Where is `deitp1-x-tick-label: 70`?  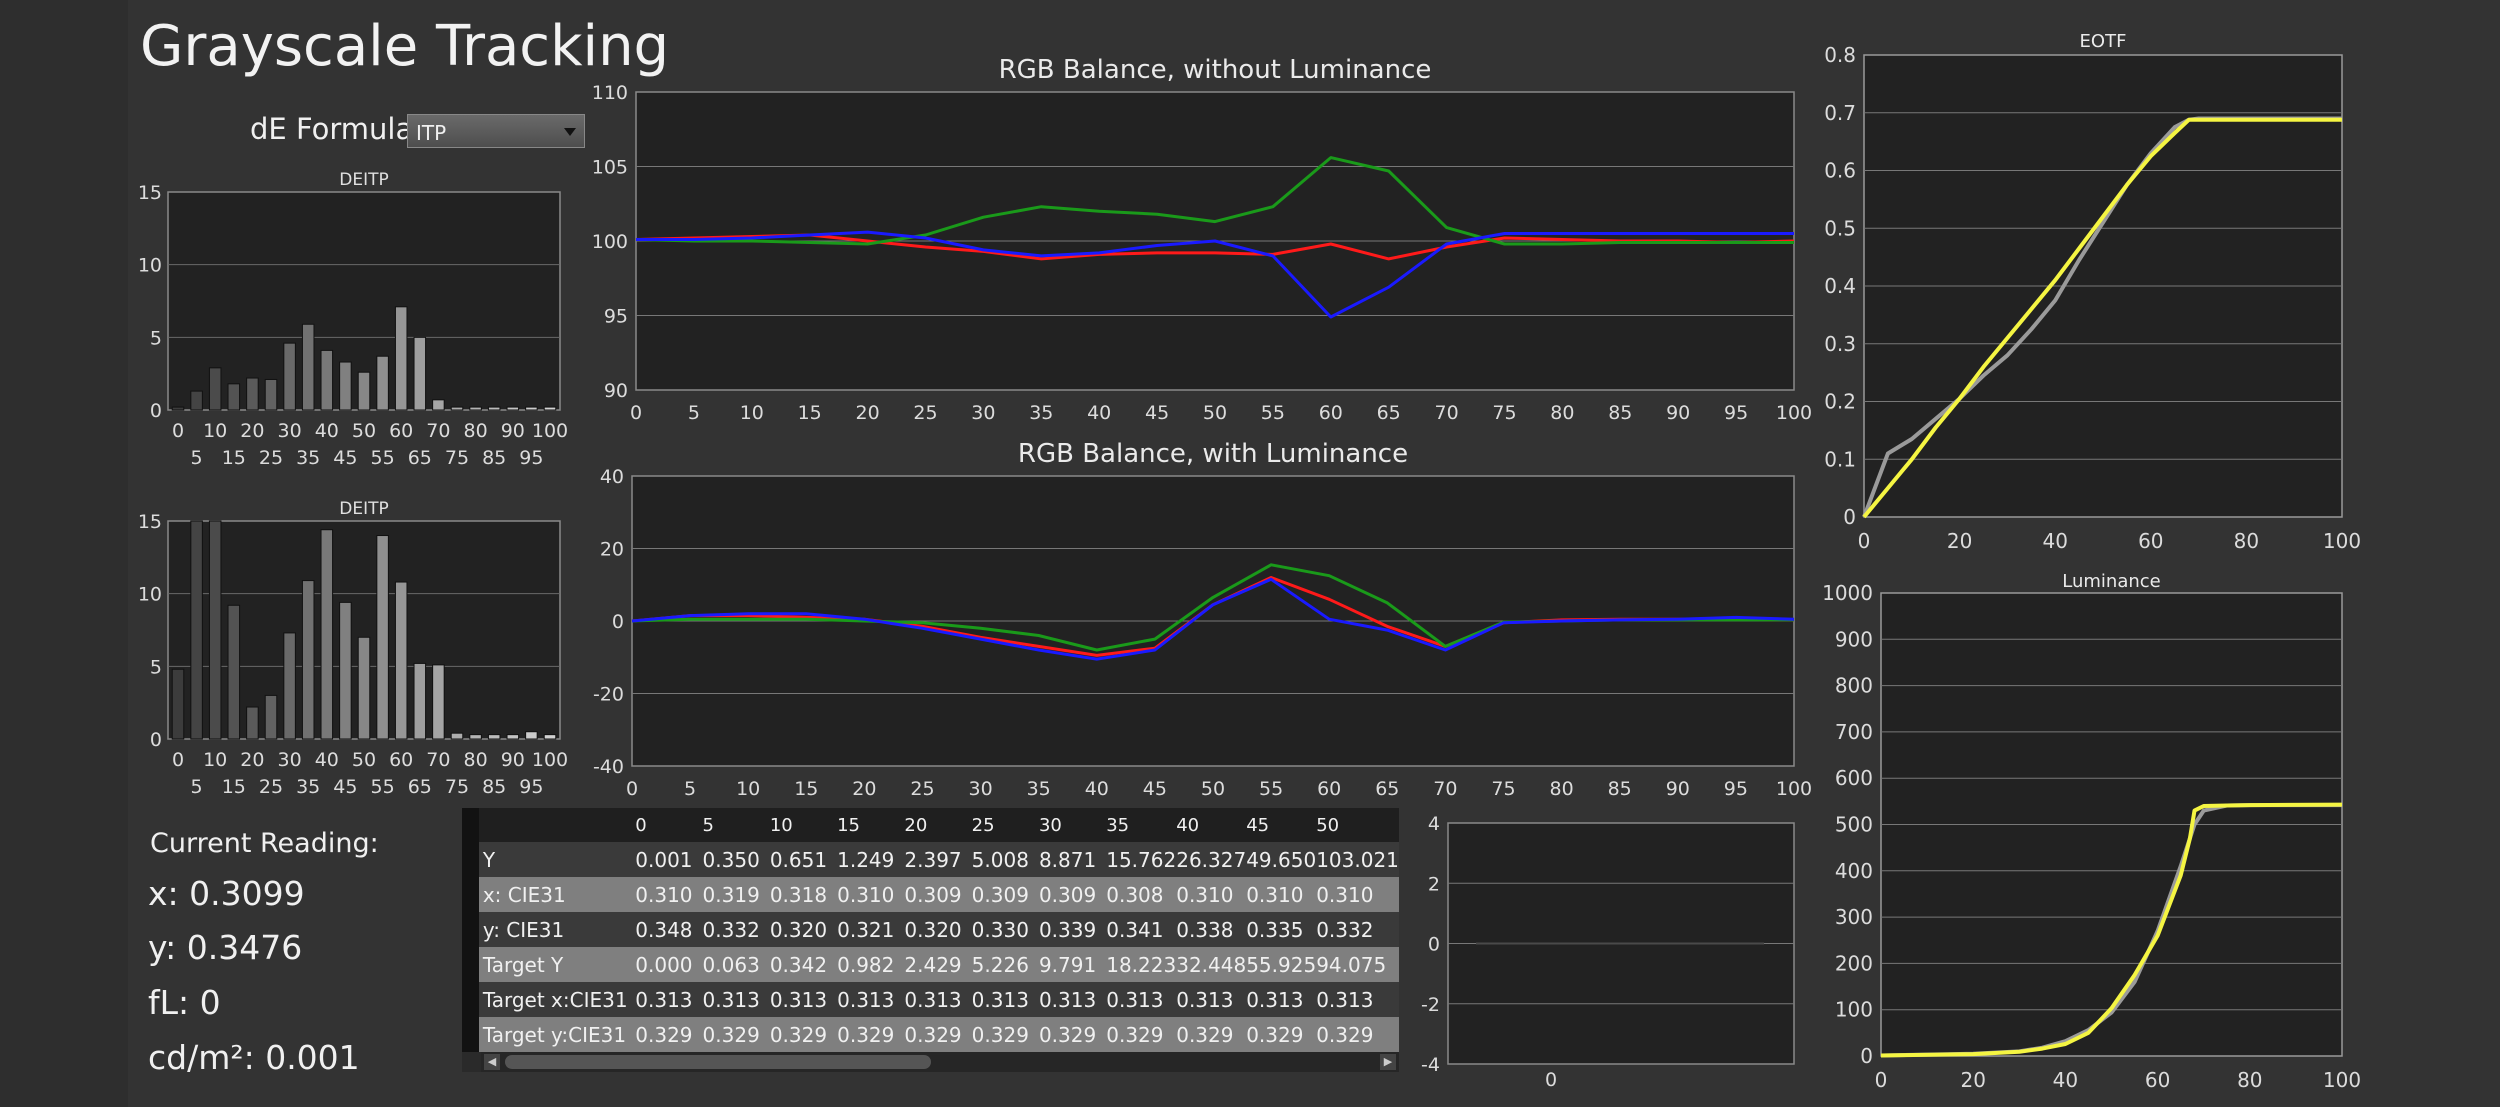 deitp1-x-tick-label: 70 is located at coordinates (438, 431).